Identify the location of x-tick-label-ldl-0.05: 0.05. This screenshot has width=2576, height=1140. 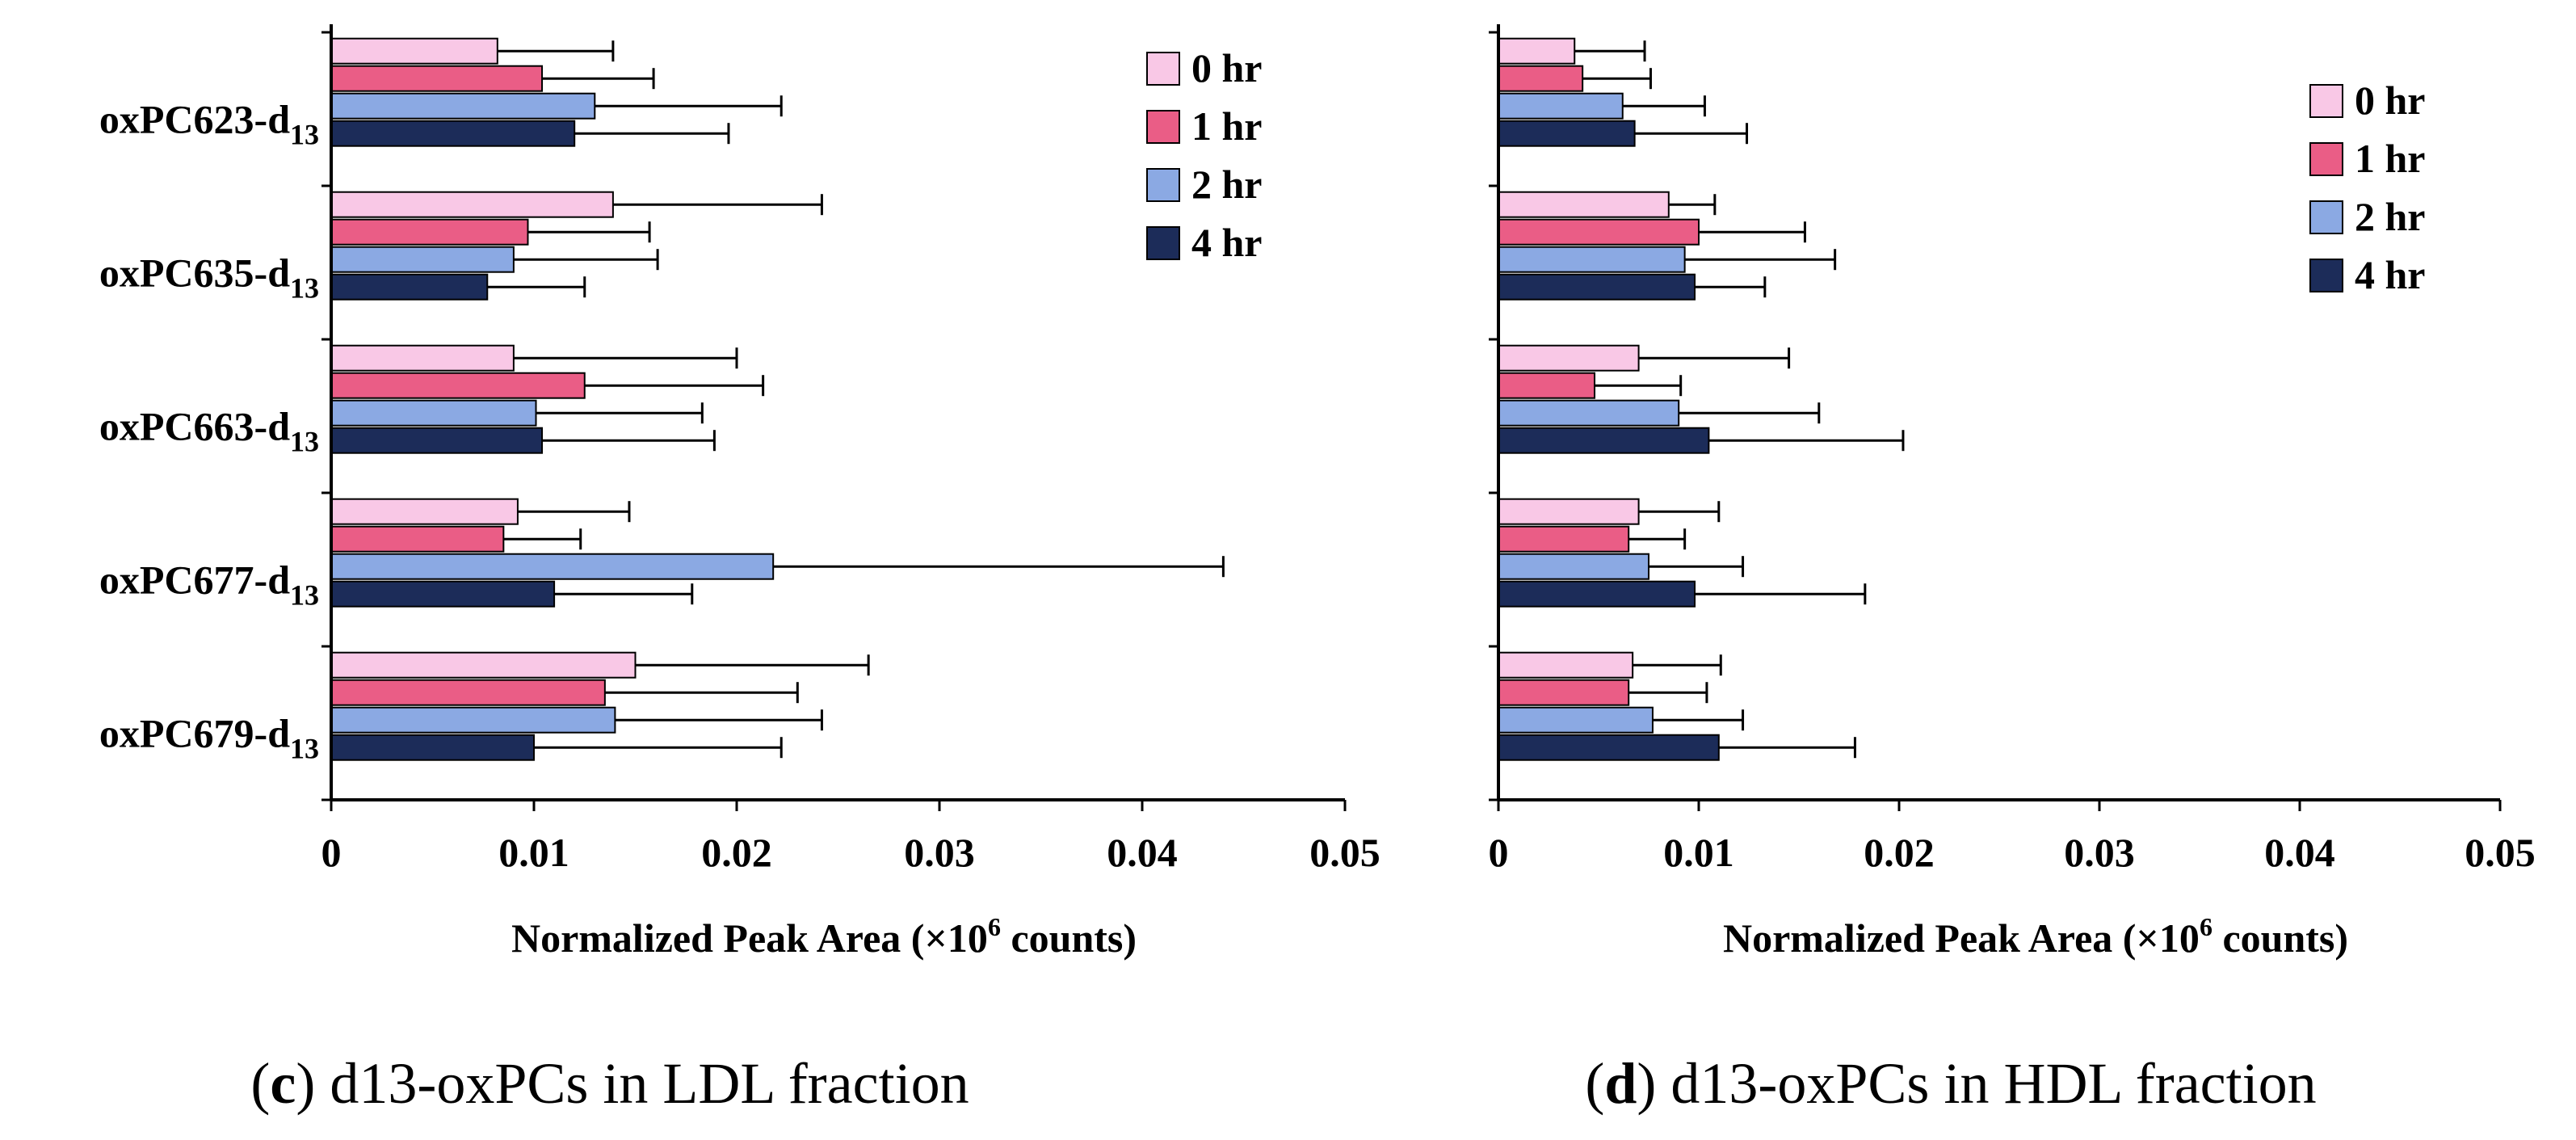
(1344, 852).